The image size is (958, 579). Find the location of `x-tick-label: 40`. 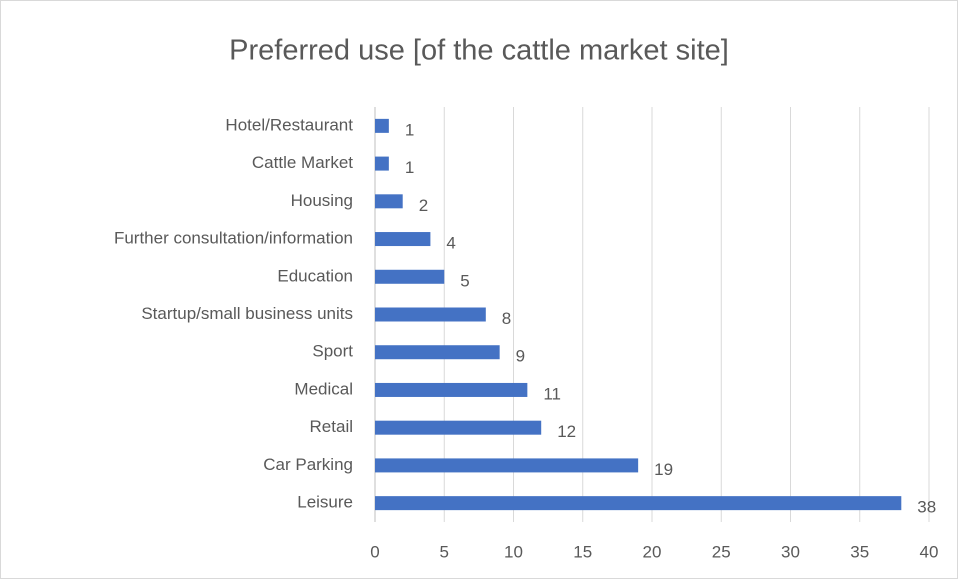

x-tick-label: 40 is located at coordinates (929, 551).